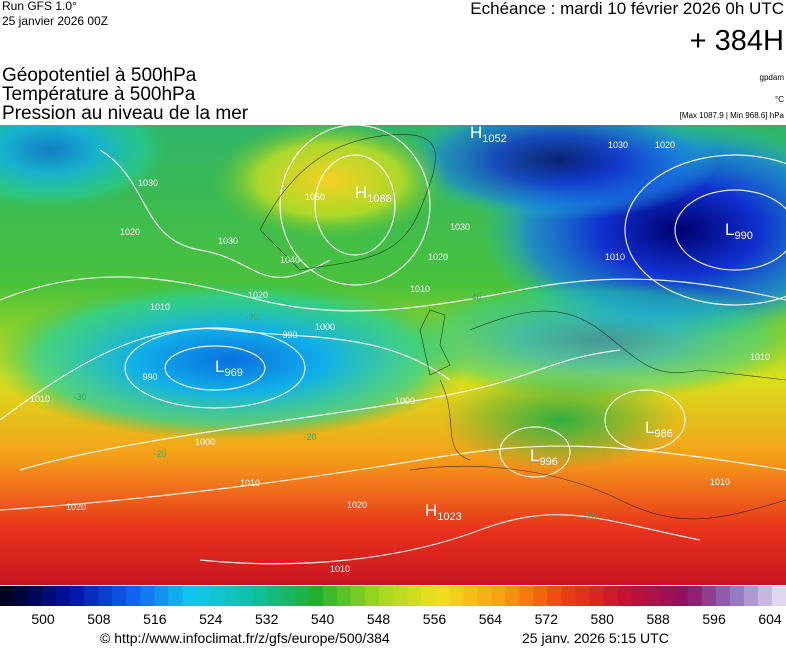  Describe the element at coordinates (43, 619) in the screenshot. I see `colorbar-label: 500` at that location.